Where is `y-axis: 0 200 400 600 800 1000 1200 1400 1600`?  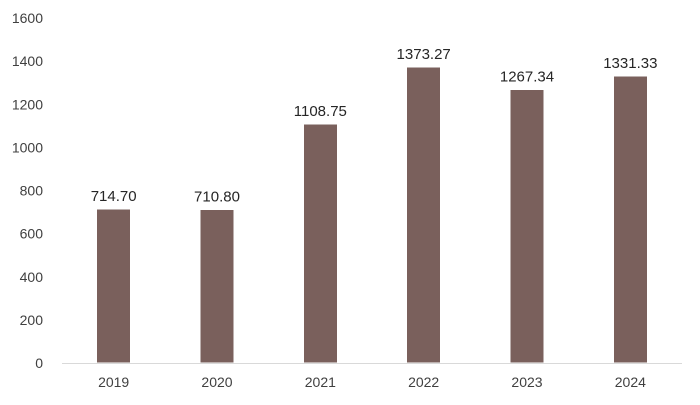 y-axis: 0 200 400 600 800 1000 1200 1400 1600 is located at coordinates (27, 190).